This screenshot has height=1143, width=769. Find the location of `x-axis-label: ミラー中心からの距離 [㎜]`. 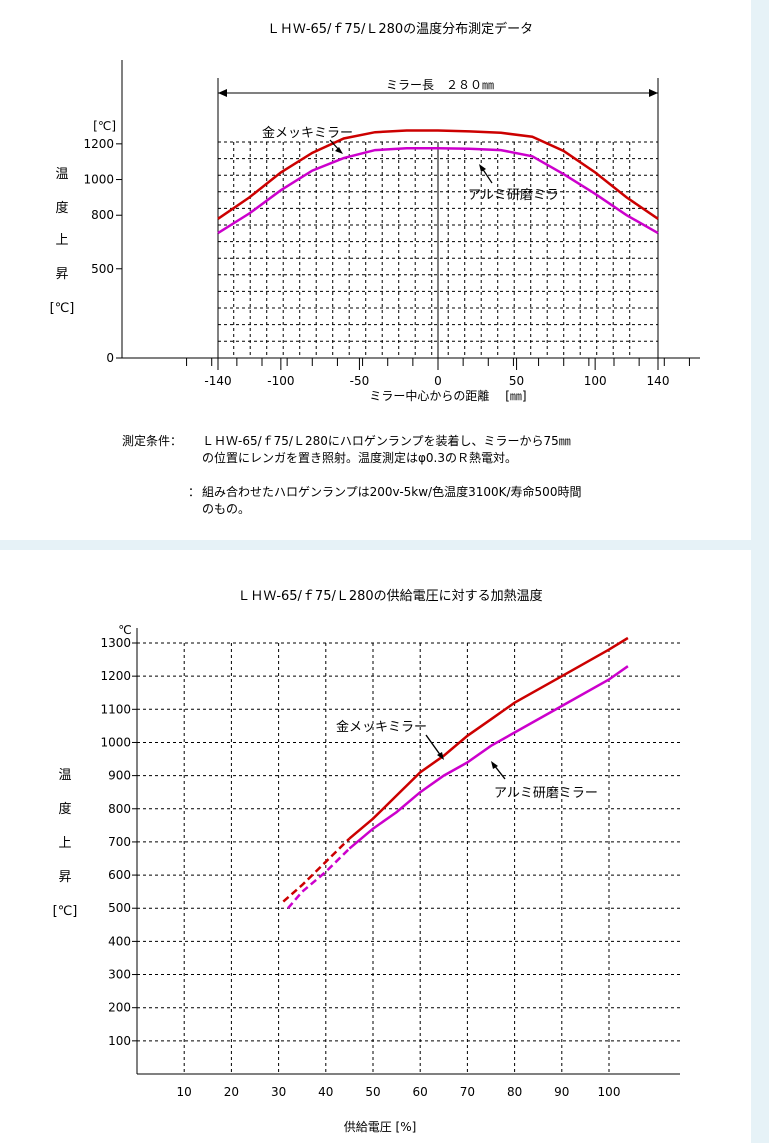

x-axis-label: ミラー中心からの距離 [㎜] is located at coordinates (447, 395).